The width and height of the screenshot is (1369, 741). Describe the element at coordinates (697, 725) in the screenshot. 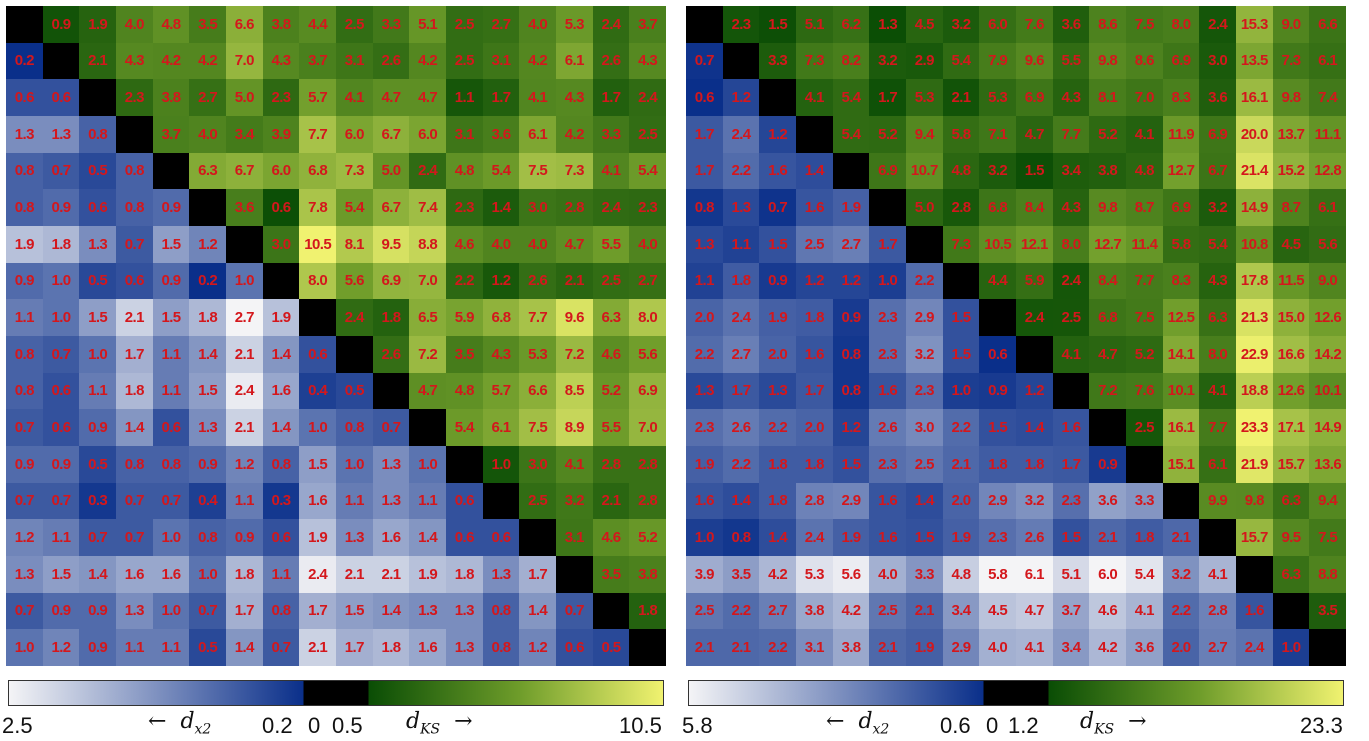

I see `colorbar-min-label: 5.8` at that location.